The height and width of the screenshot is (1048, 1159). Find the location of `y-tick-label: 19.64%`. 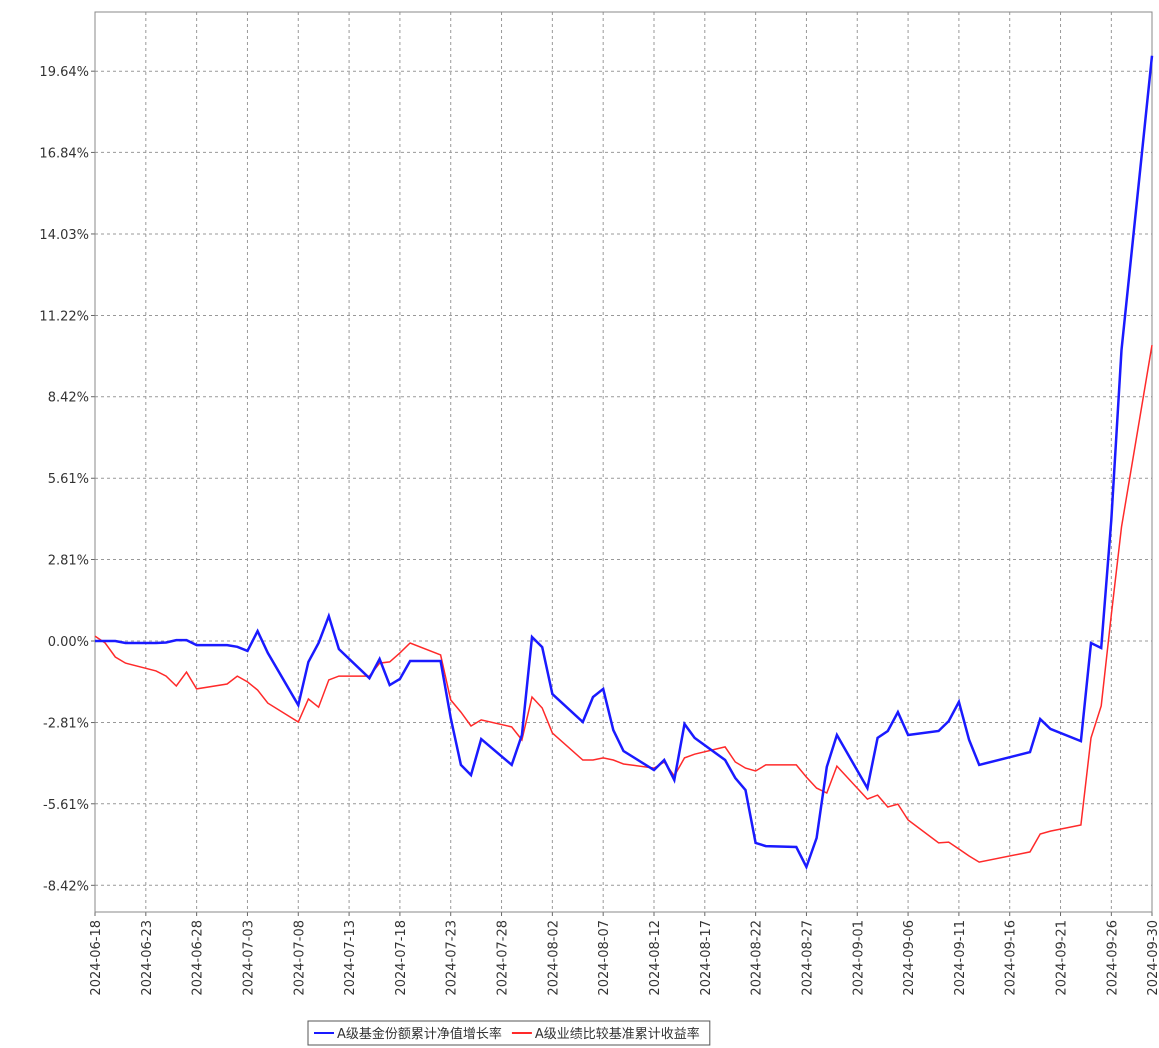

y-tick-label: 19.64% is located at coordinates (64, 72).